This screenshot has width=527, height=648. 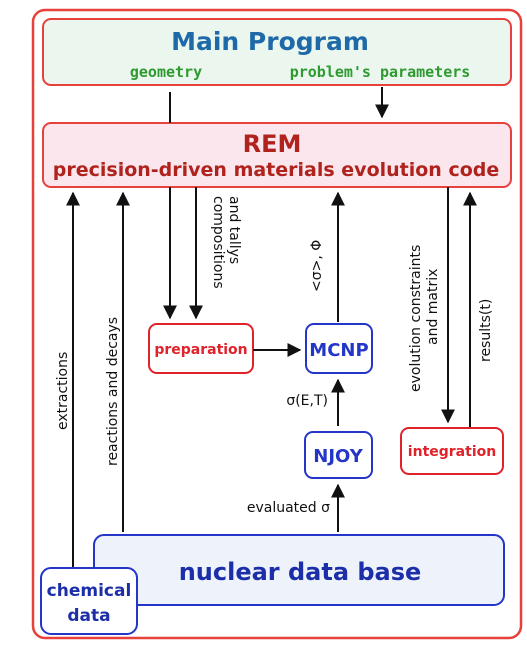 I want to click on evaluated-sigma-label: evaluated σ, so click(x=288, y=508).